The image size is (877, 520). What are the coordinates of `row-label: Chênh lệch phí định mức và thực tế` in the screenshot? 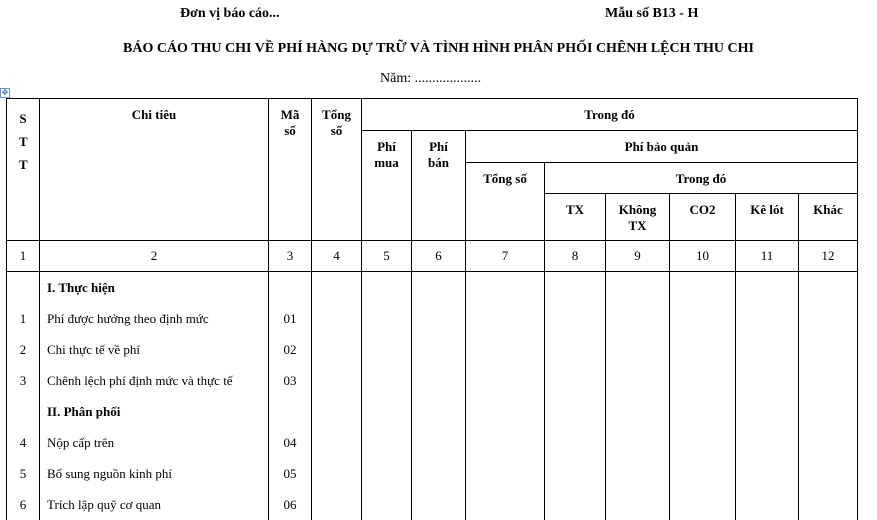 It's located at (154, 380).